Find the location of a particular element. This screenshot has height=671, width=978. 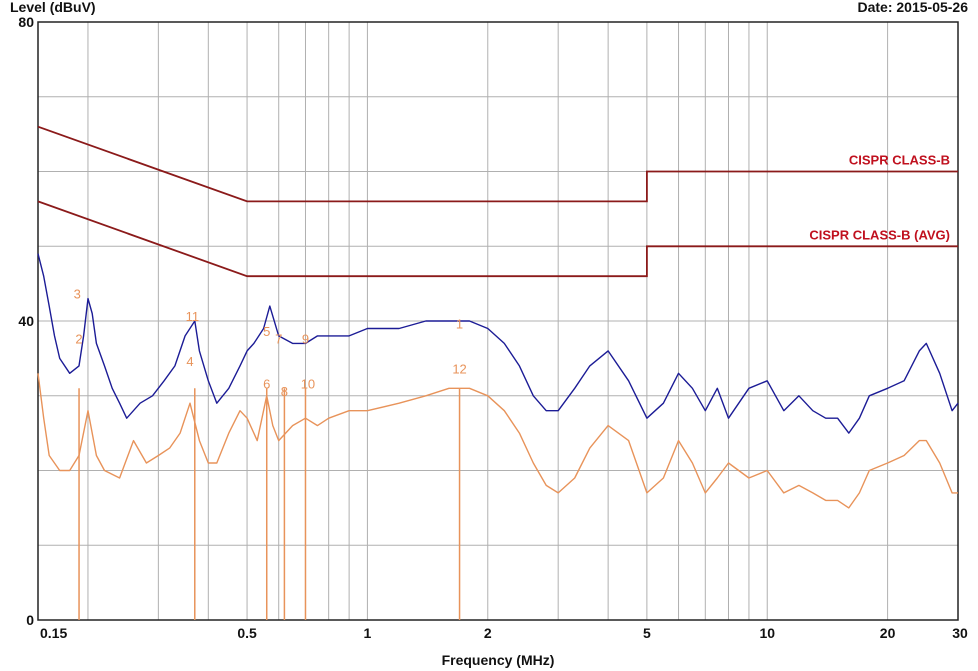

x-tick-label: 5 is located at coordinates (647, 633).